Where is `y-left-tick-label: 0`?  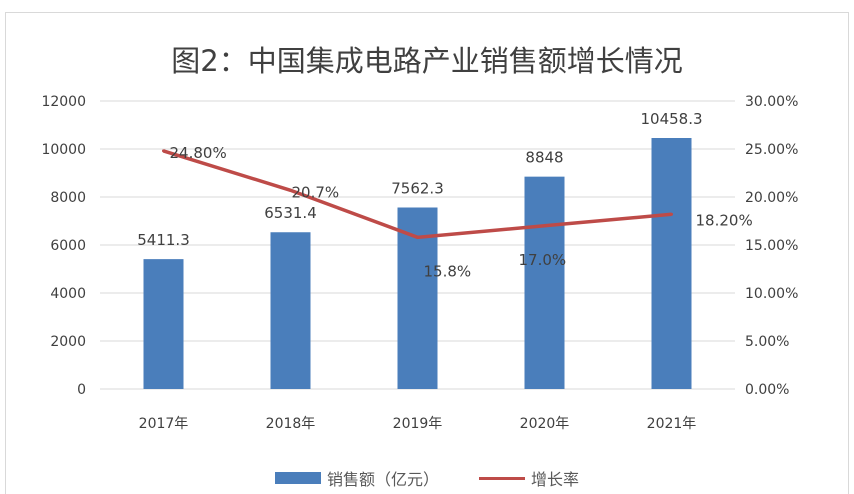 y-left-tick-label: 0 is located at coordinates (81, 390).